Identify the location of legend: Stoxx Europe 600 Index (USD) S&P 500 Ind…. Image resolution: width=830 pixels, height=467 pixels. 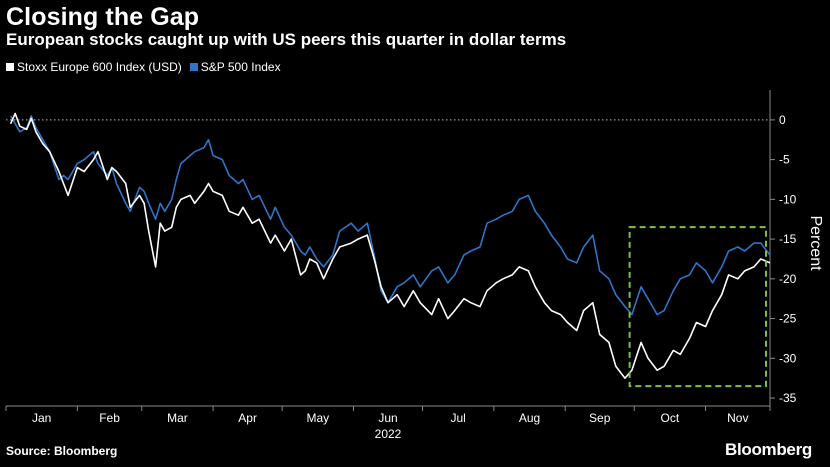
(143, 67).